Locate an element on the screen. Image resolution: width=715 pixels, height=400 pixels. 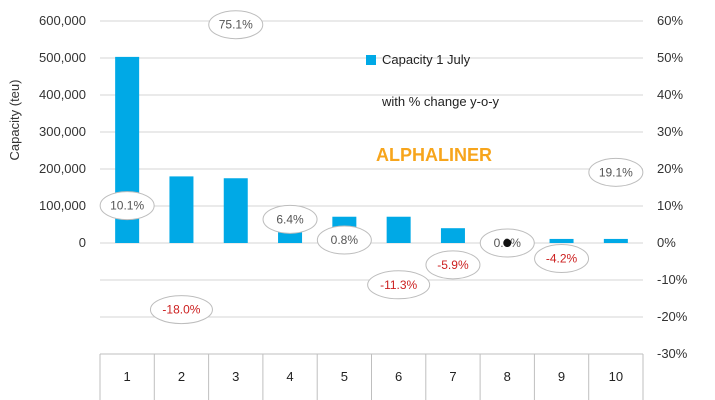
pct-change-value: -4.2% is located at coordinates (562, 259).